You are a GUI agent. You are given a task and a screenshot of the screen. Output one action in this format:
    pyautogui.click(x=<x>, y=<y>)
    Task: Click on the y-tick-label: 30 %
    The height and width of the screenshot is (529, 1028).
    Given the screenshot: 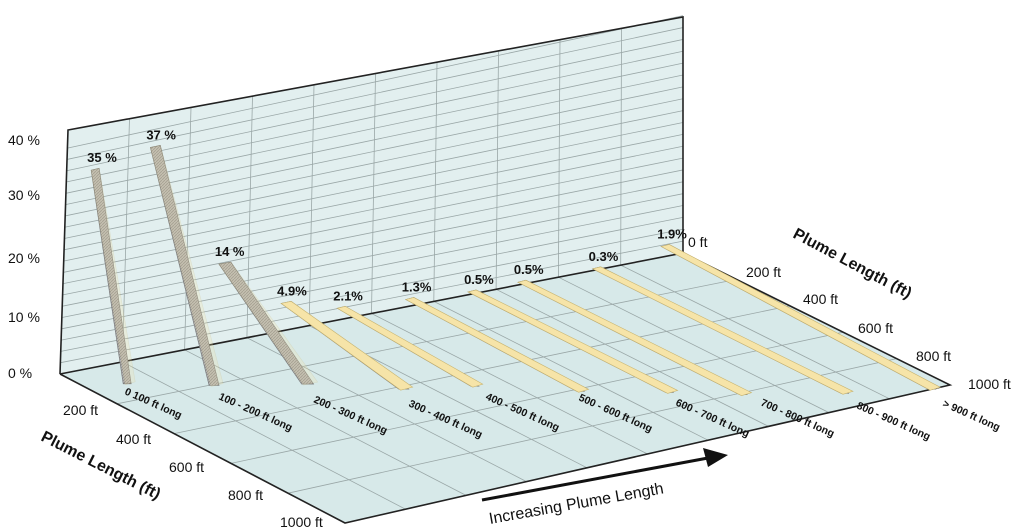 What is the action you would take?
    pyautogui.click(x=24, y=195)
    